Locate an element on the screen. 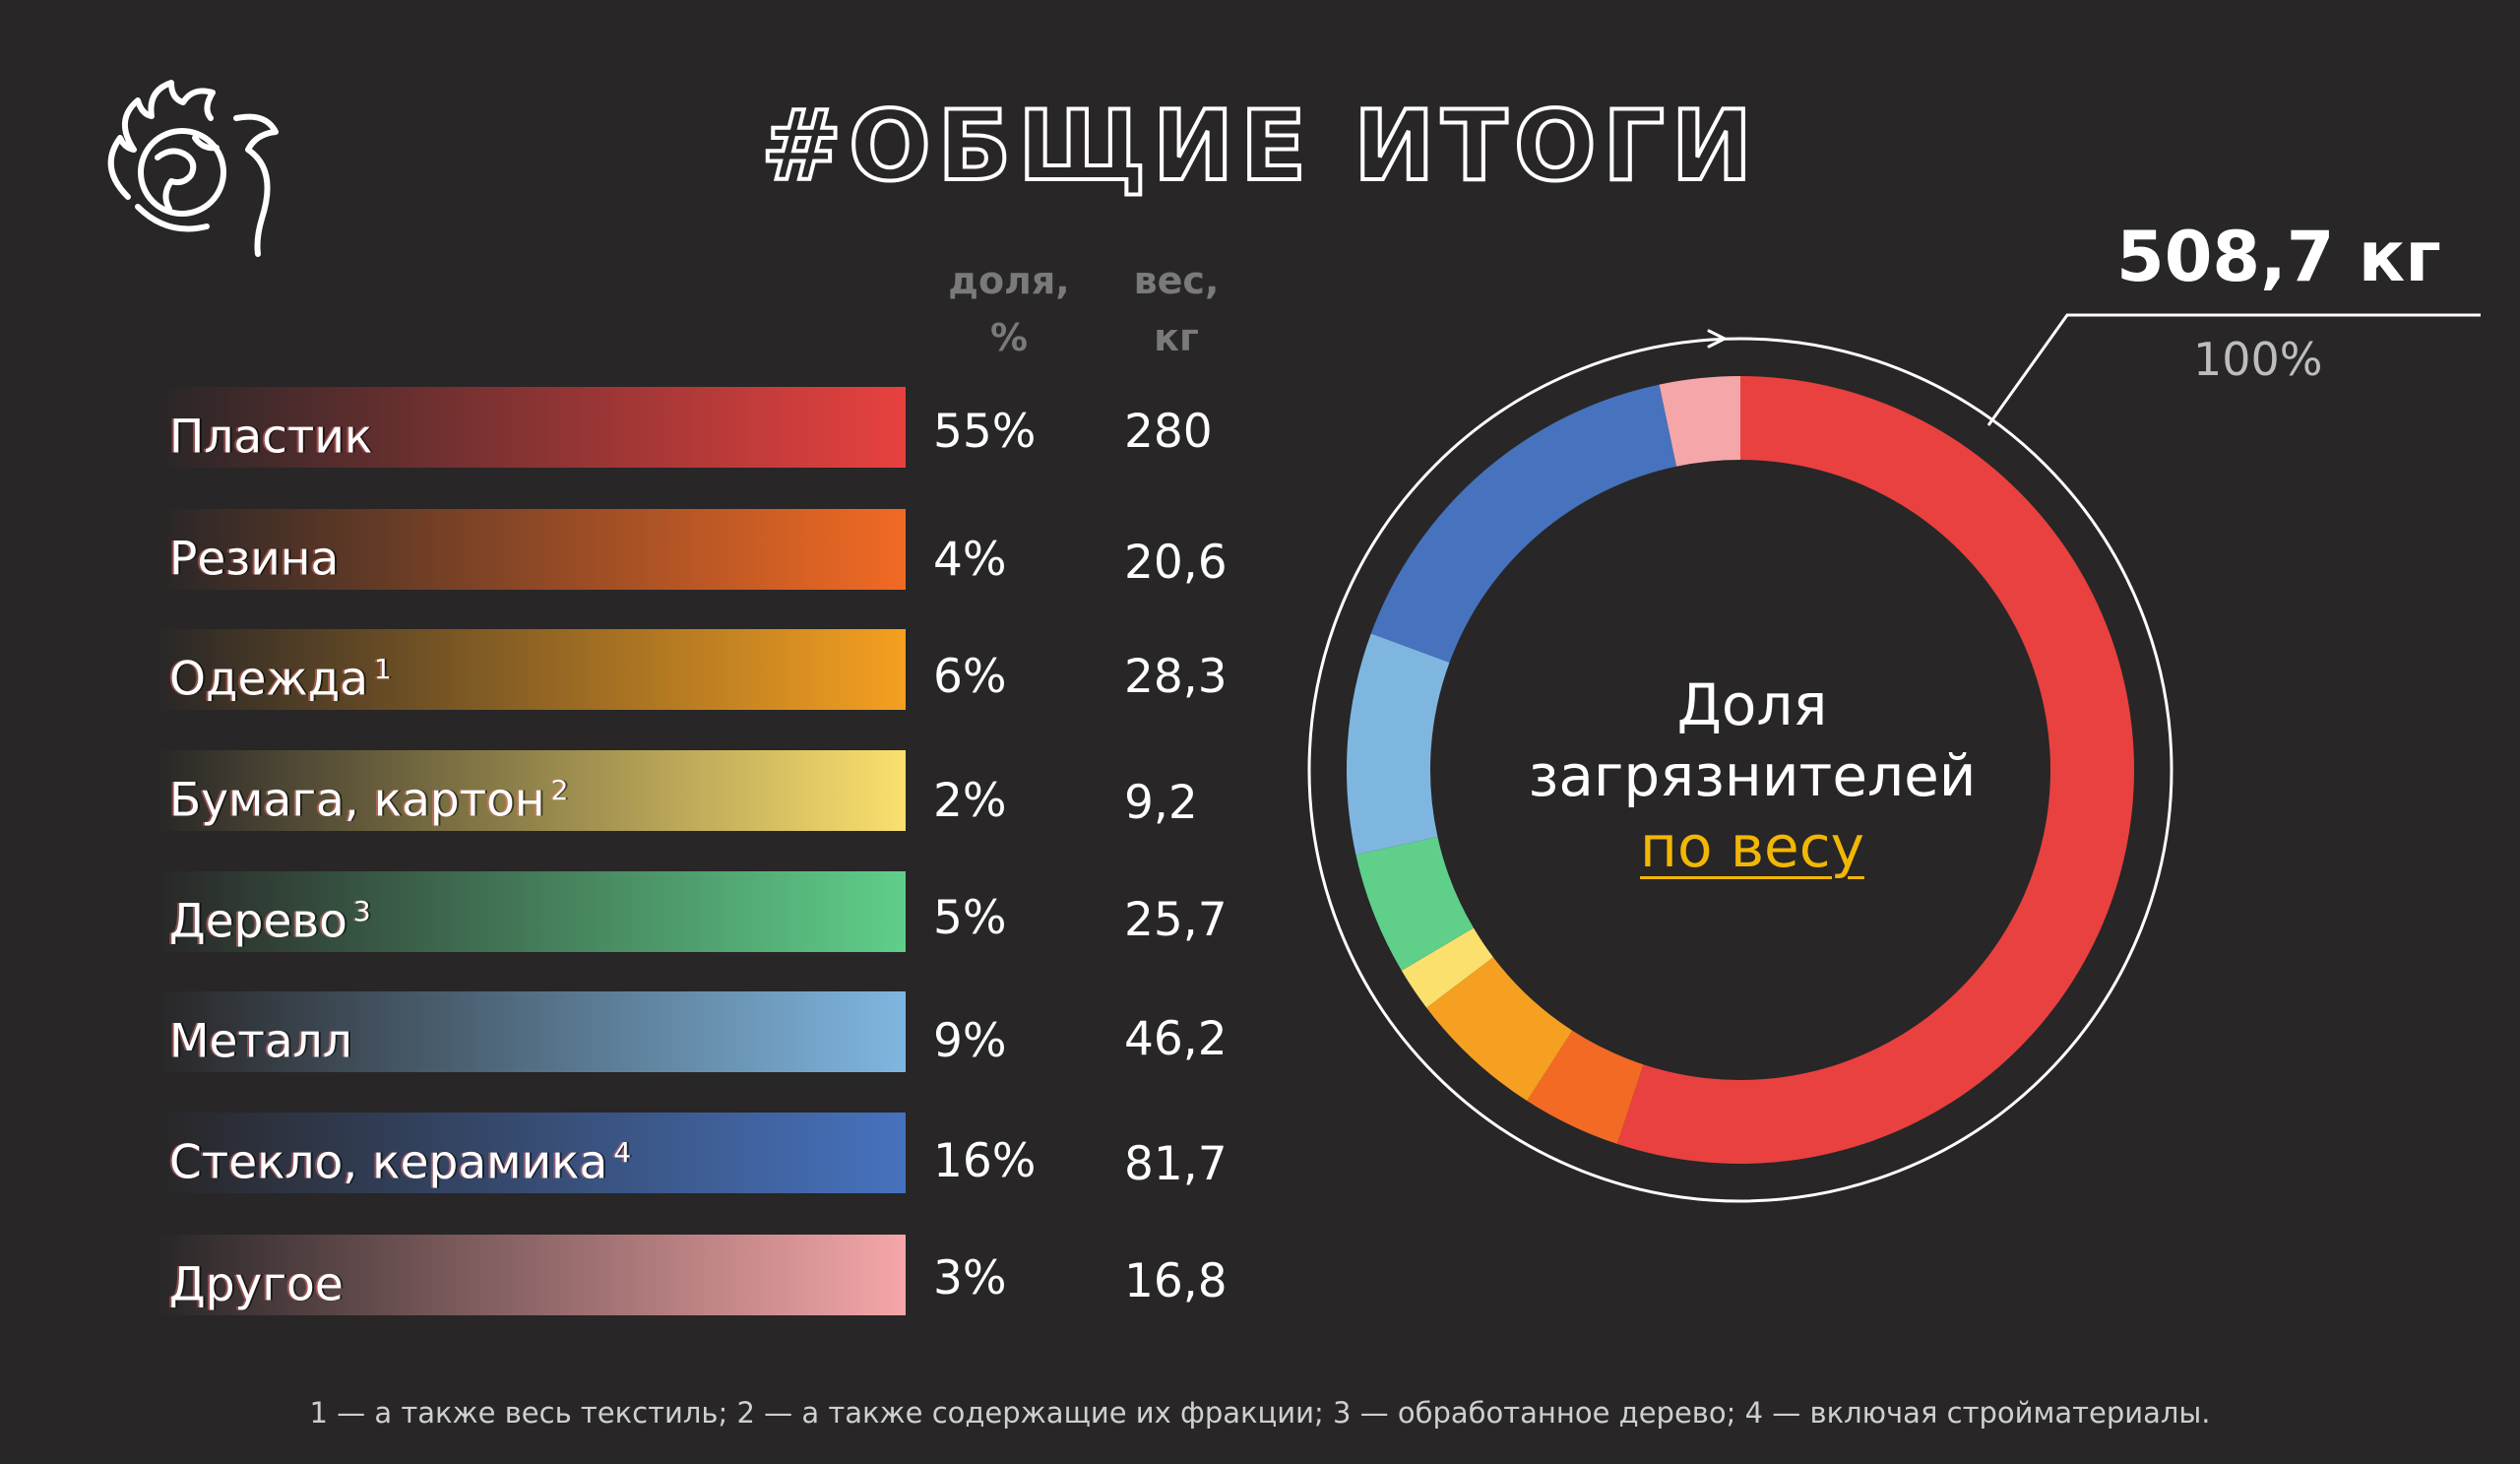  bar-plastic: Пластик is located at coordinates (531, 428).